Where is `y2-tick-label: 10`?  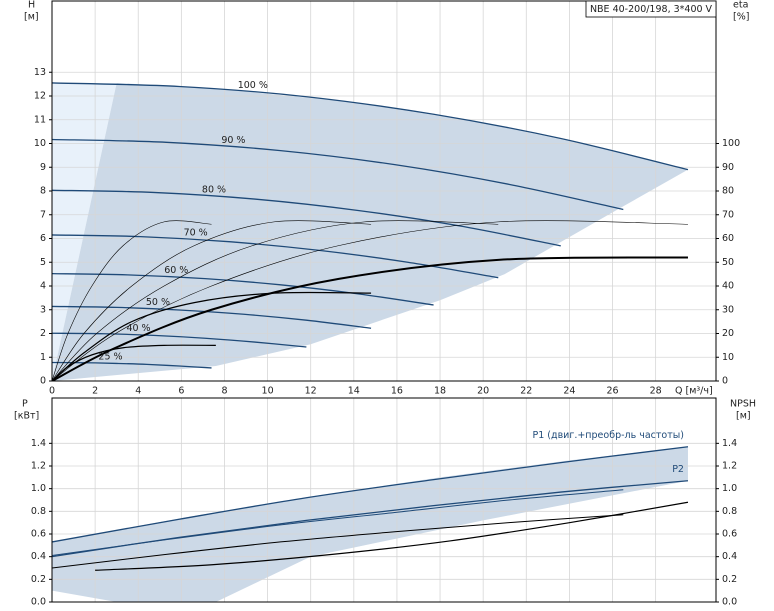 y2-tick-label: 10 is located at coordinates (728, 357).